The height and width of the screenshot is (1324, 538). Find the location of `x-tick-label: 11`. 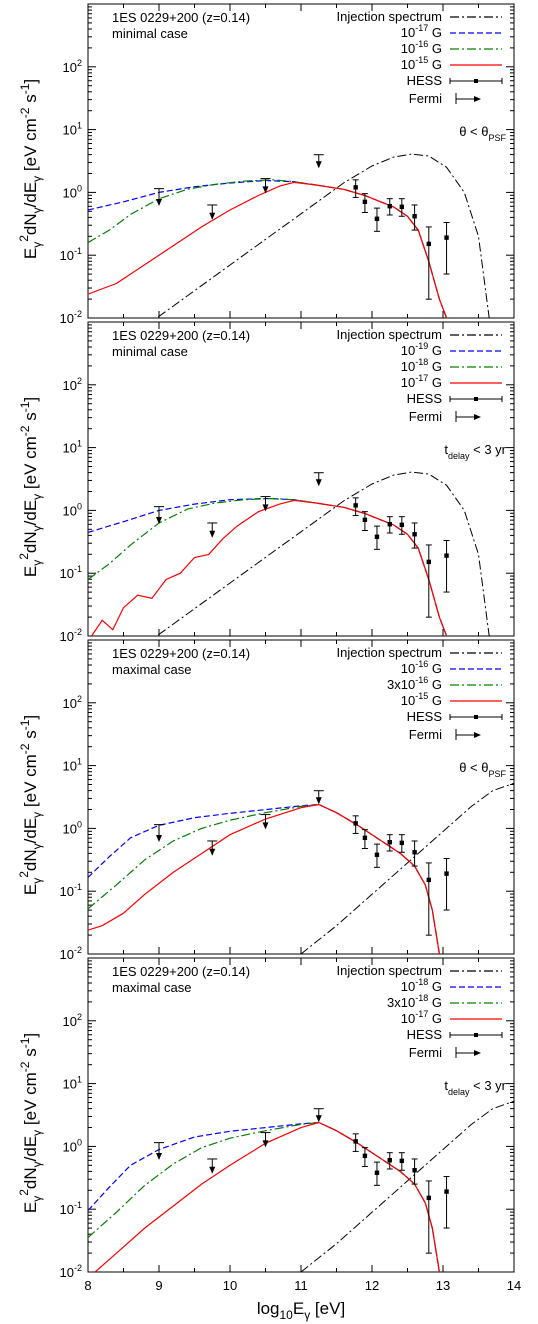

x-tick-label: 11 is located at coordinates (301, 1285).